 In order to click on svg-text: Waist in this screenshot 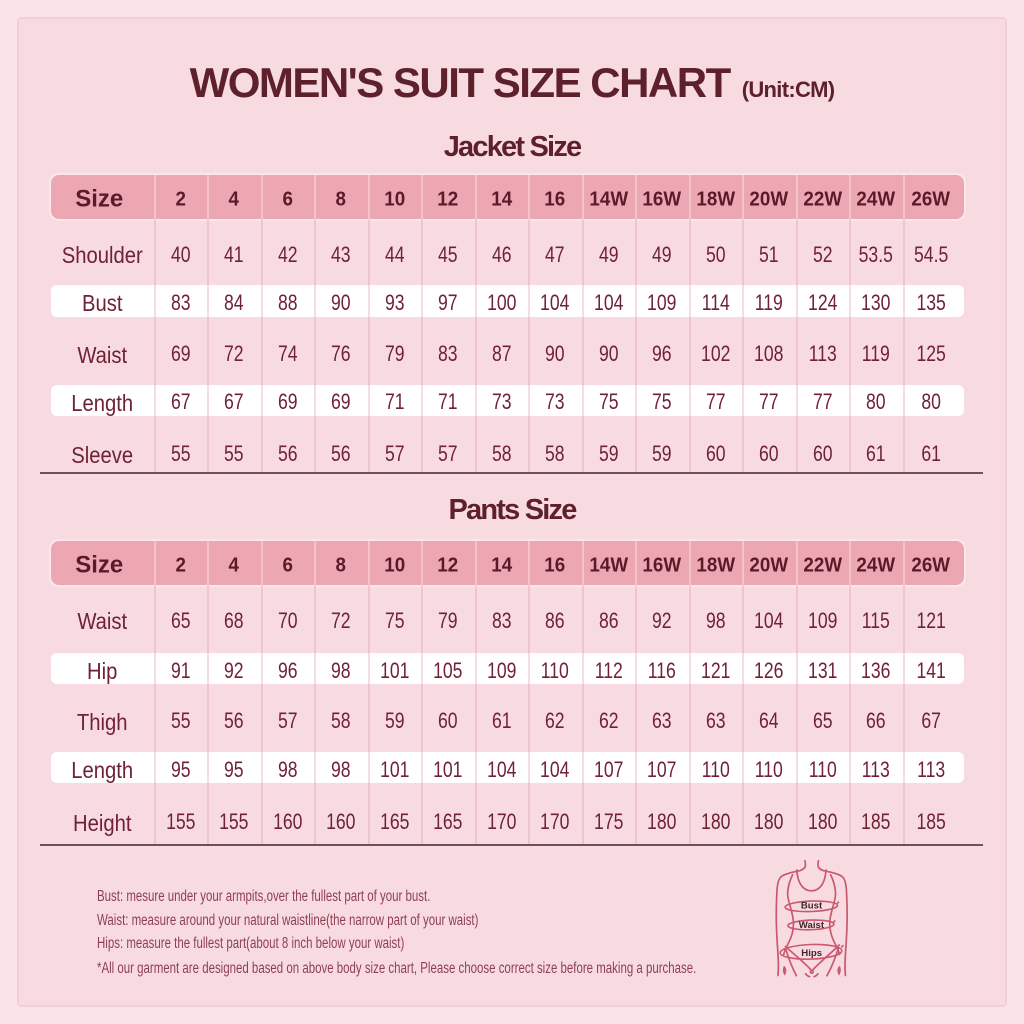, I will do `click(812, 925)`.